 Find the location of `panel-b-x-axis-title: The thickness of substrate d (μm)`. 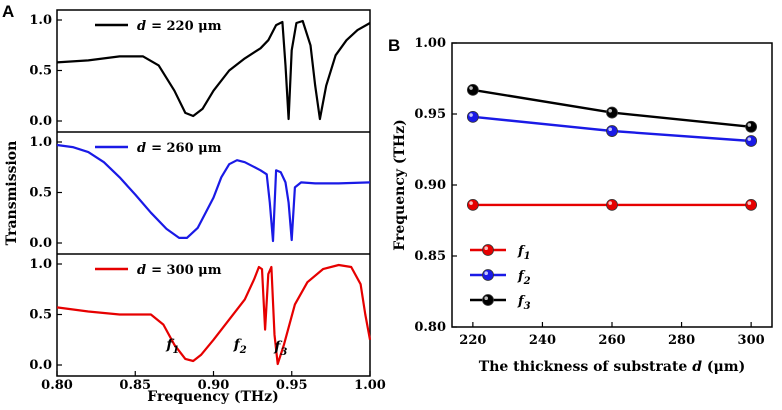

panel-b-x-axis-title: The thickness of substrate d (μm) is located at coordinates (612, 367).